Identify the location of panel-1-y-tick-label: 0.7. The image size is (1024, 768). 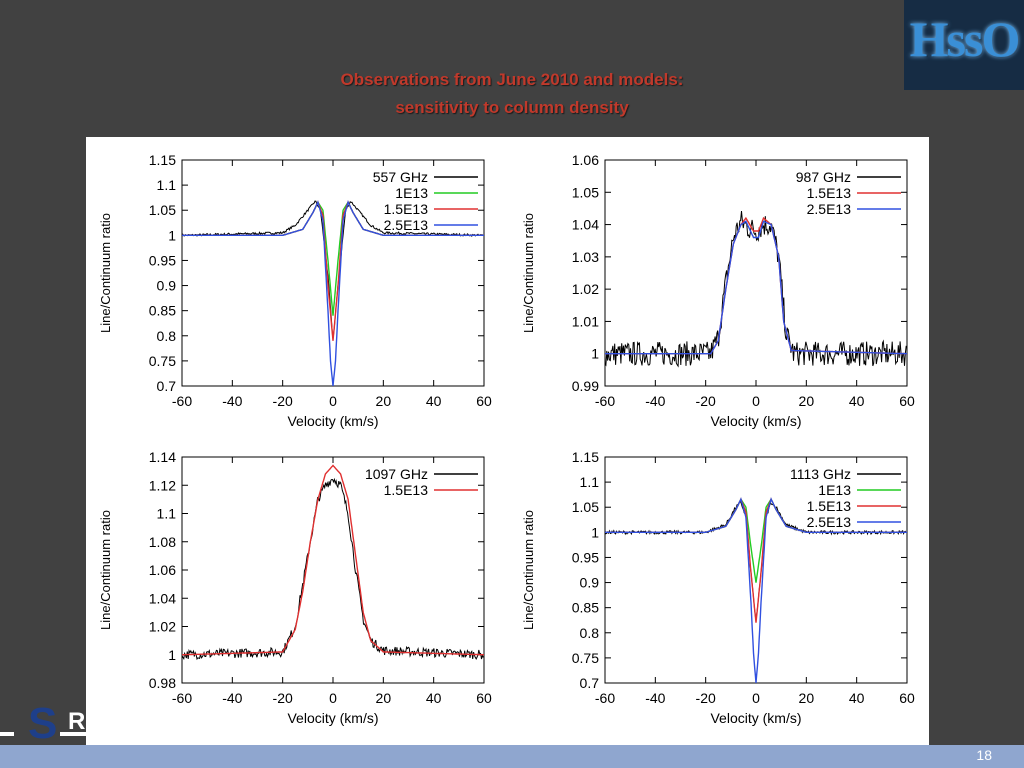
(167, 386).